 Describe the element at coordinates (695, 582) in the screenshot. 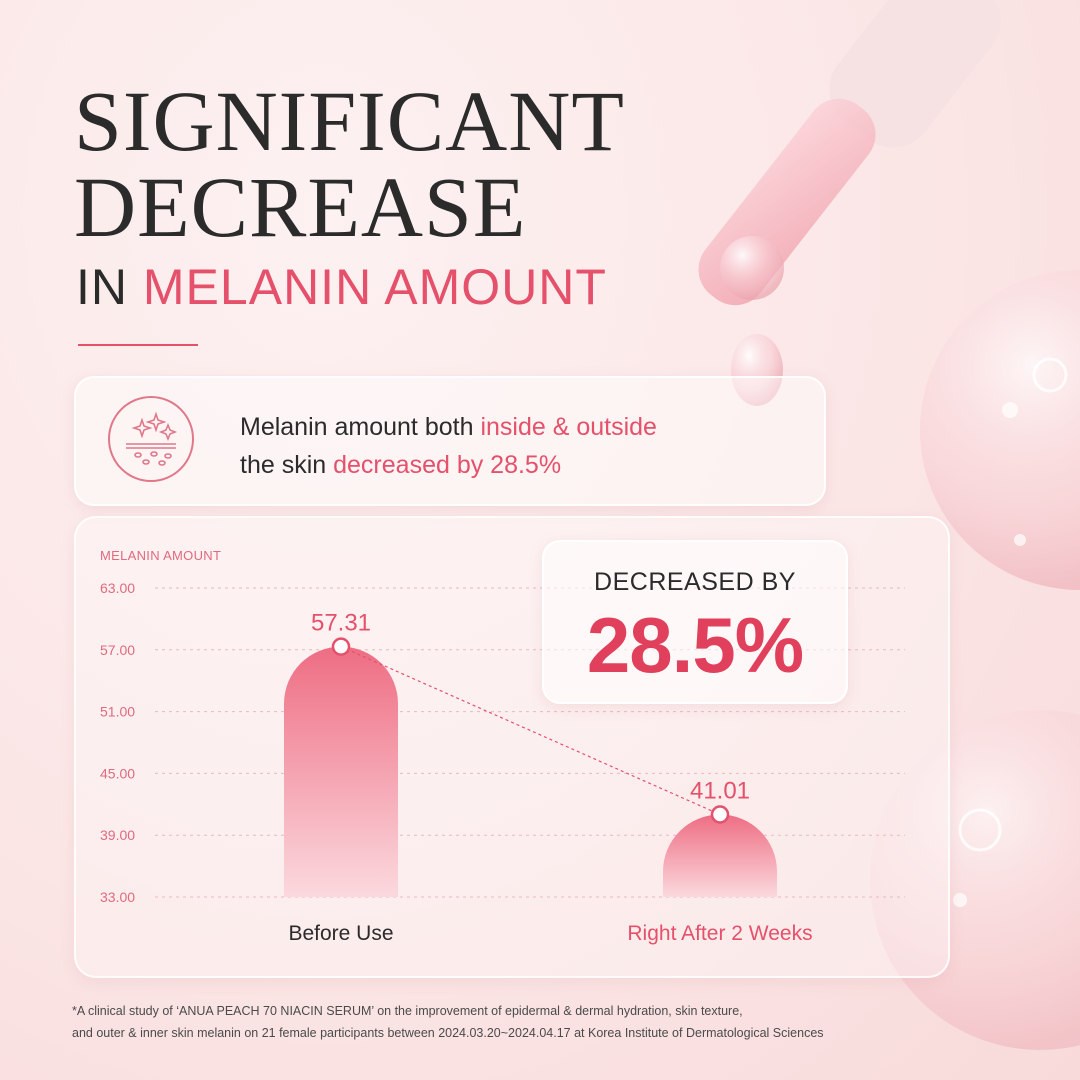

I see `callout-label: DECREASED BY` at that location.